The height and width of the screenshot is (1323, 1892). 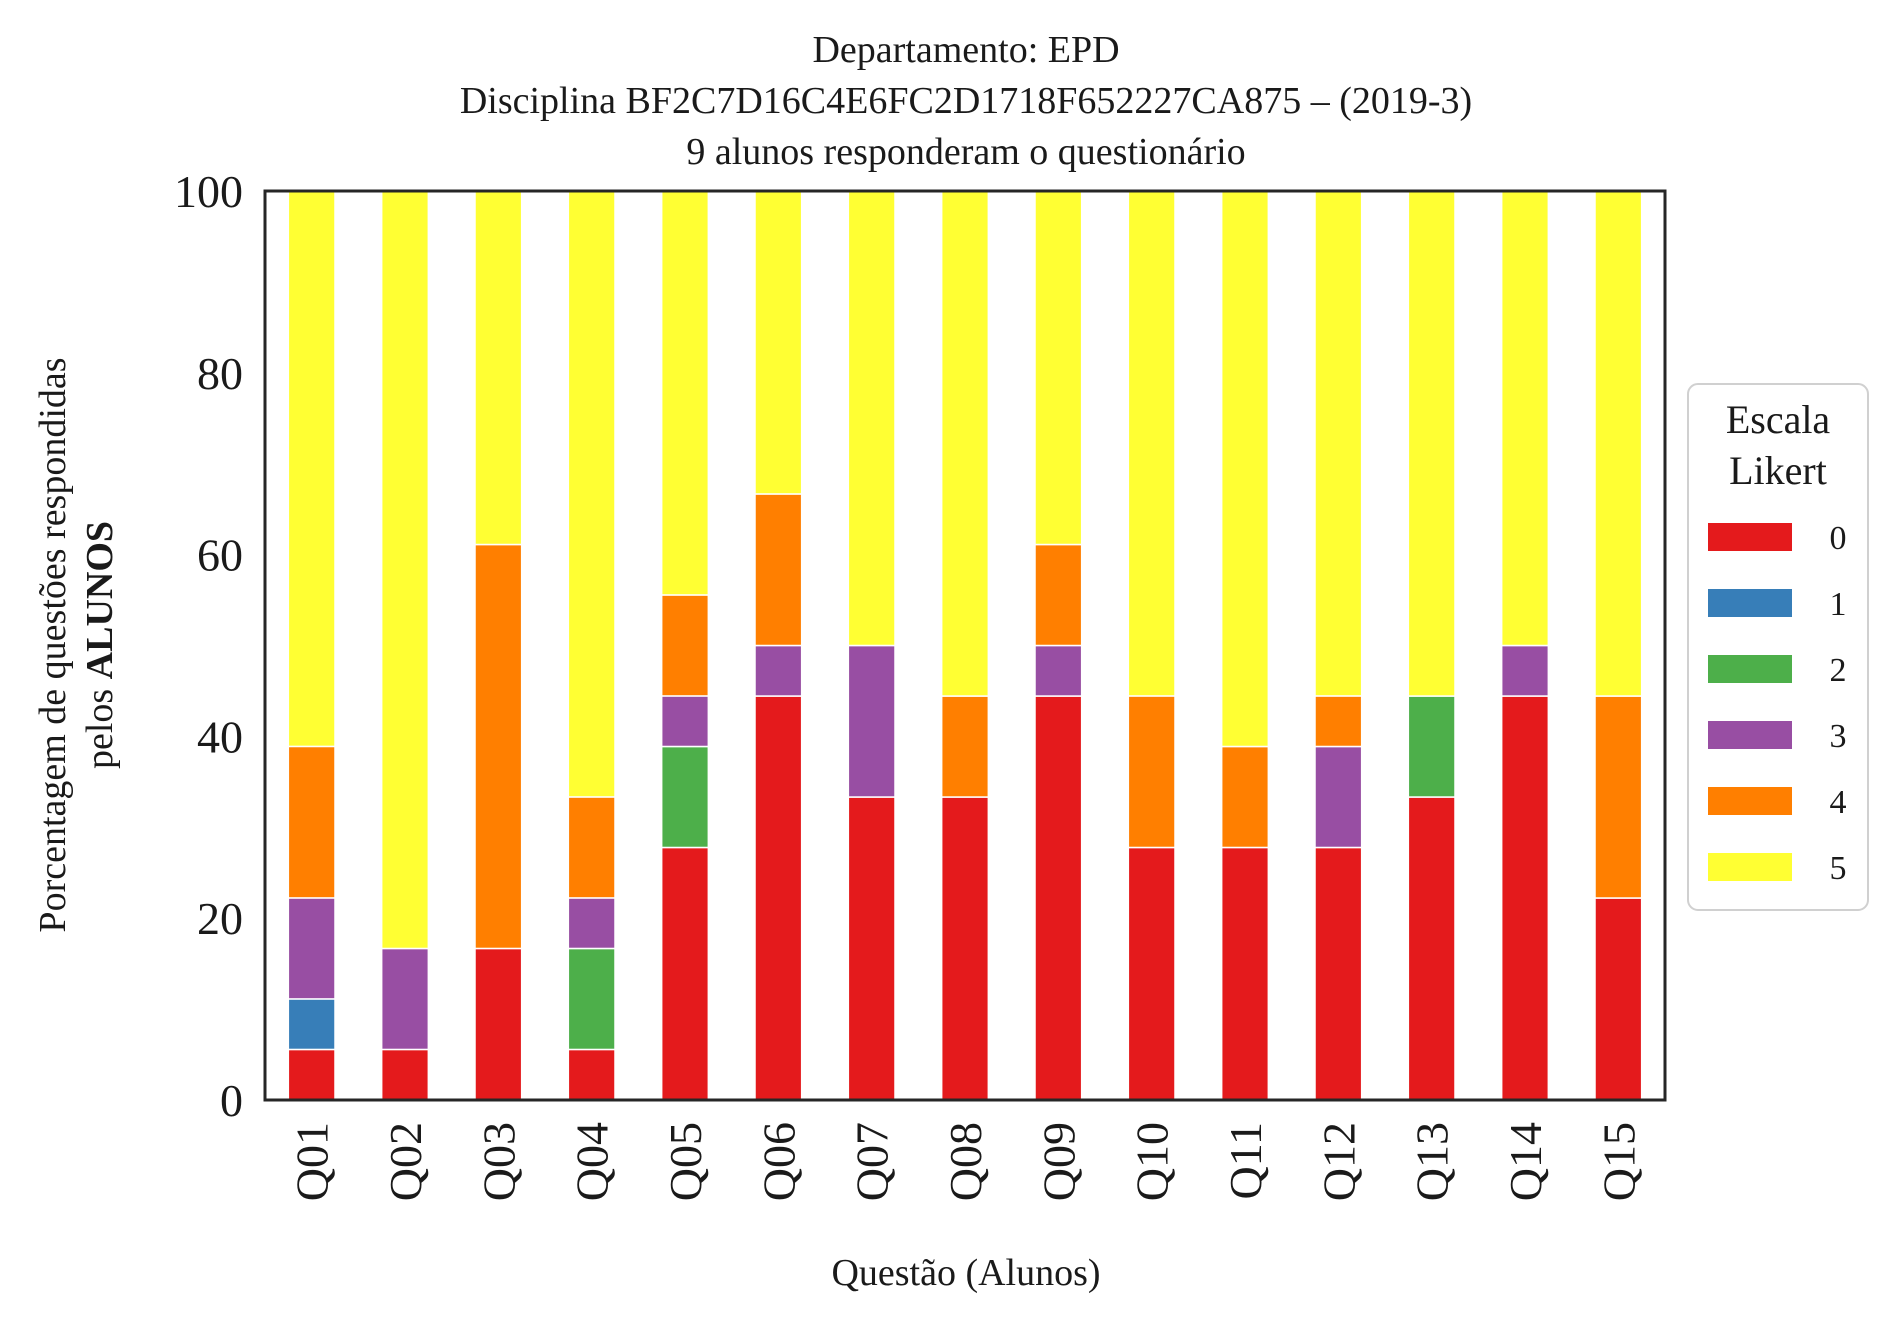 I want to click on y-tick-label-20: 20, so click(x=220, y=918).